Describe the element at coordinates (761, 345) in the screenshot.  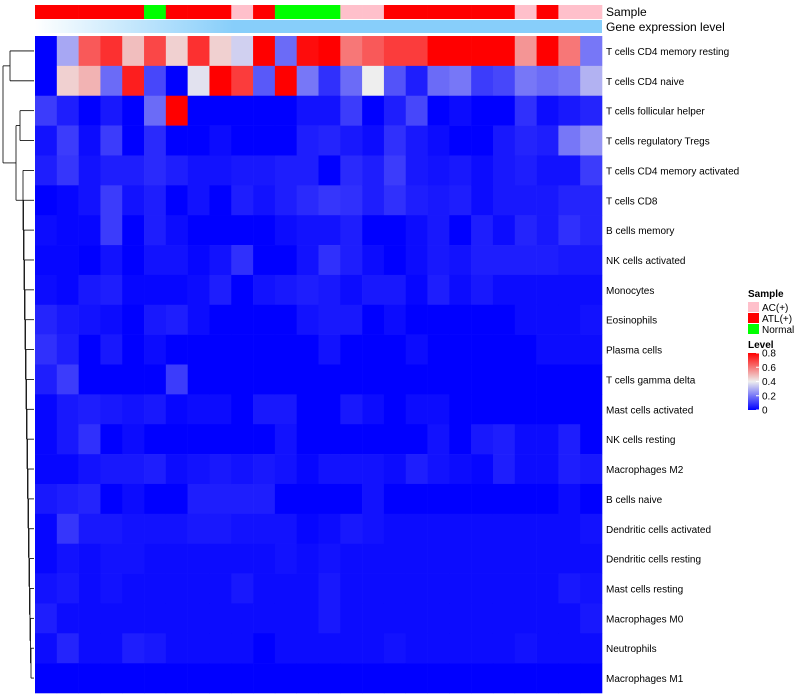
I see `legend-title-level: Level` at that location.